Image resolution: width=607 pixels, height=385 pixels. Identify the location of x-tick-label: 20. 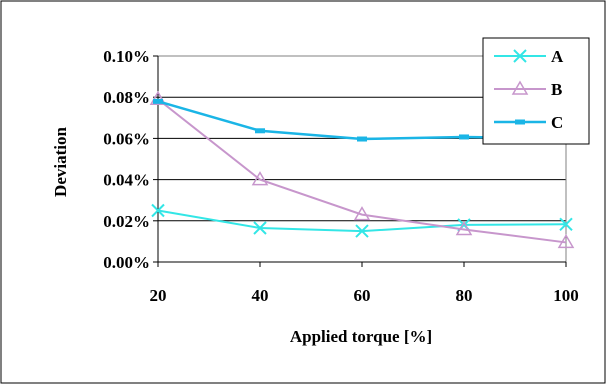
(158, 295).